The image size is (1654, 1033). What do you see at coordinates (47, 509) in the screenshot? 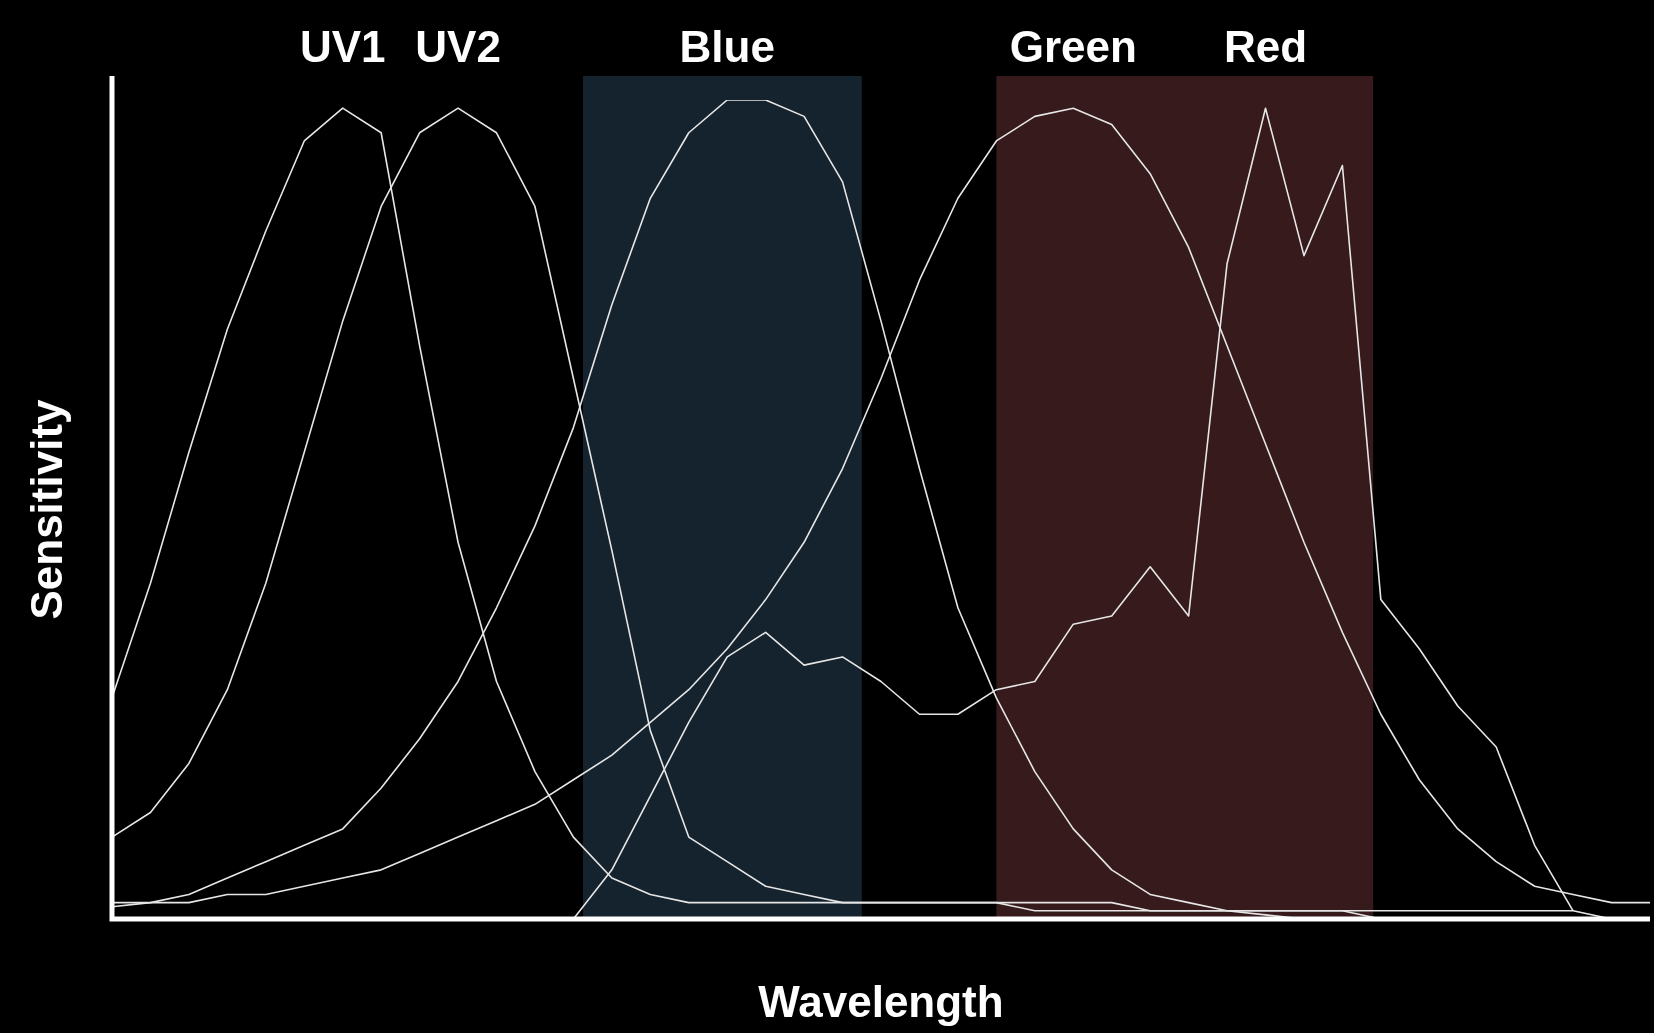
I see `y-axis-title: Sensitivity` at bounding box center [47, 509].